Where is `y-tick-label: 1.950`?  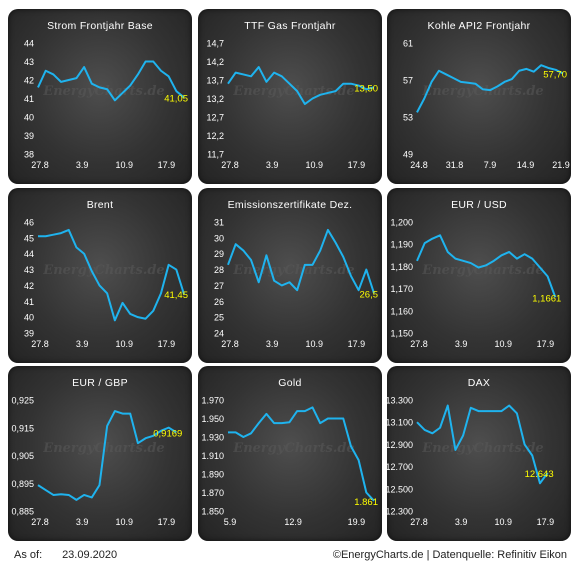
y-tick-label: 1.950 is located at coordinates (212, 419).